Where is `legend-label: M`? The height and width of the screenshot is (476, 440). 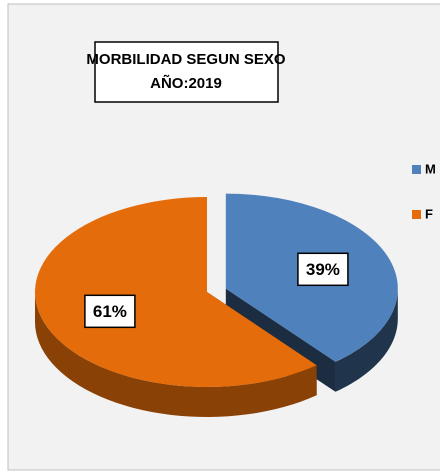 legend-label: M is located at coordinates (430, 168).